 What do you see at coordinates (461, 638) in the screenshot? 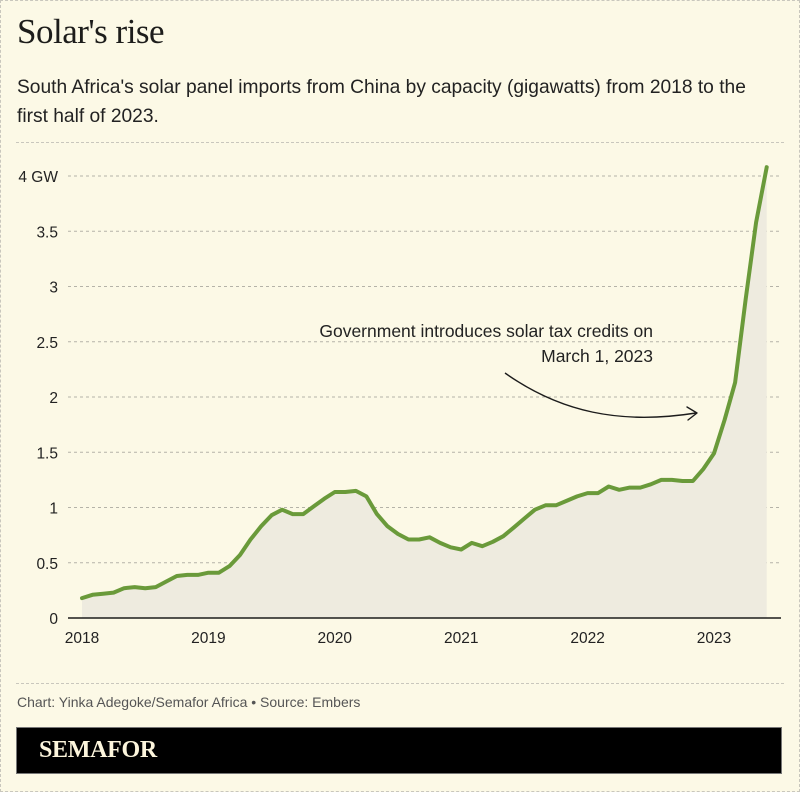
I see `x-tick-label: 2021` at bounding box center [461, 638].